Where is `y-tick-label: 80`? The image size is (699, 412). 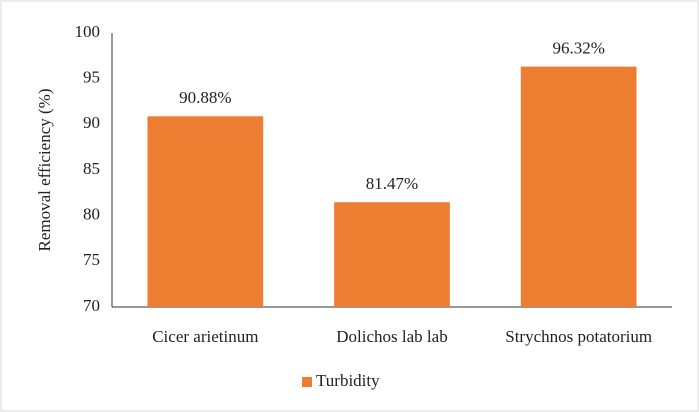
y-tick-label: 80 is located at coordinates (91, 214).